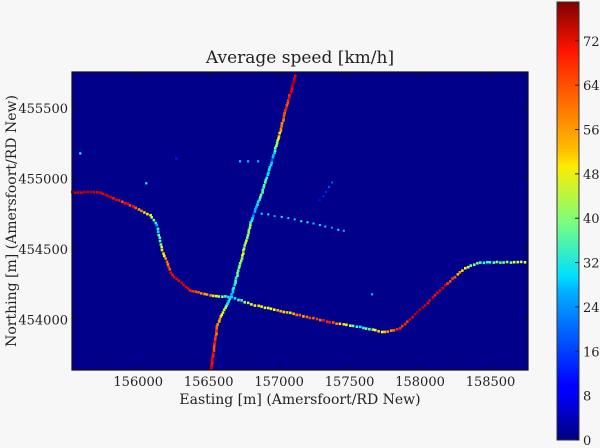  Describe the element at coordinates (43, 250) in the screenshot. I see `y-tick-label: 454500` at that location.